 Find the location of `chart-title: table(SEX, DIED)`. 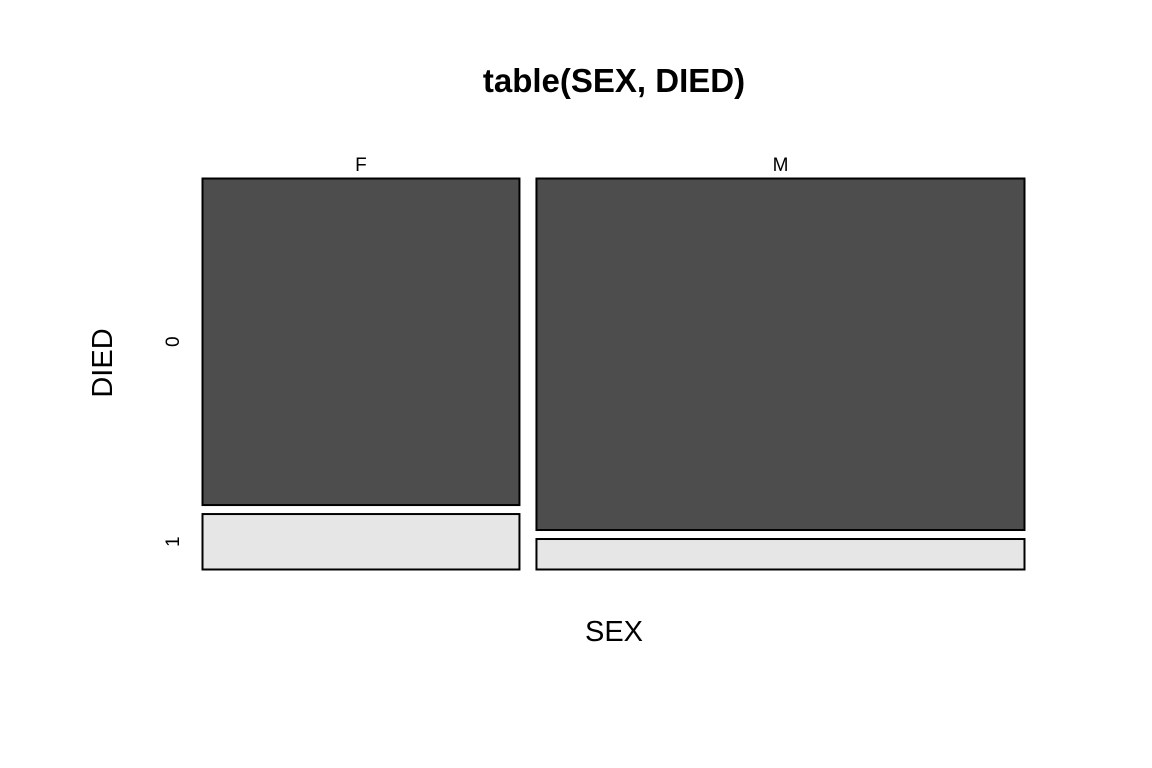

chart-title: table(SEX, DIED) is located at coordinates (614, 80).